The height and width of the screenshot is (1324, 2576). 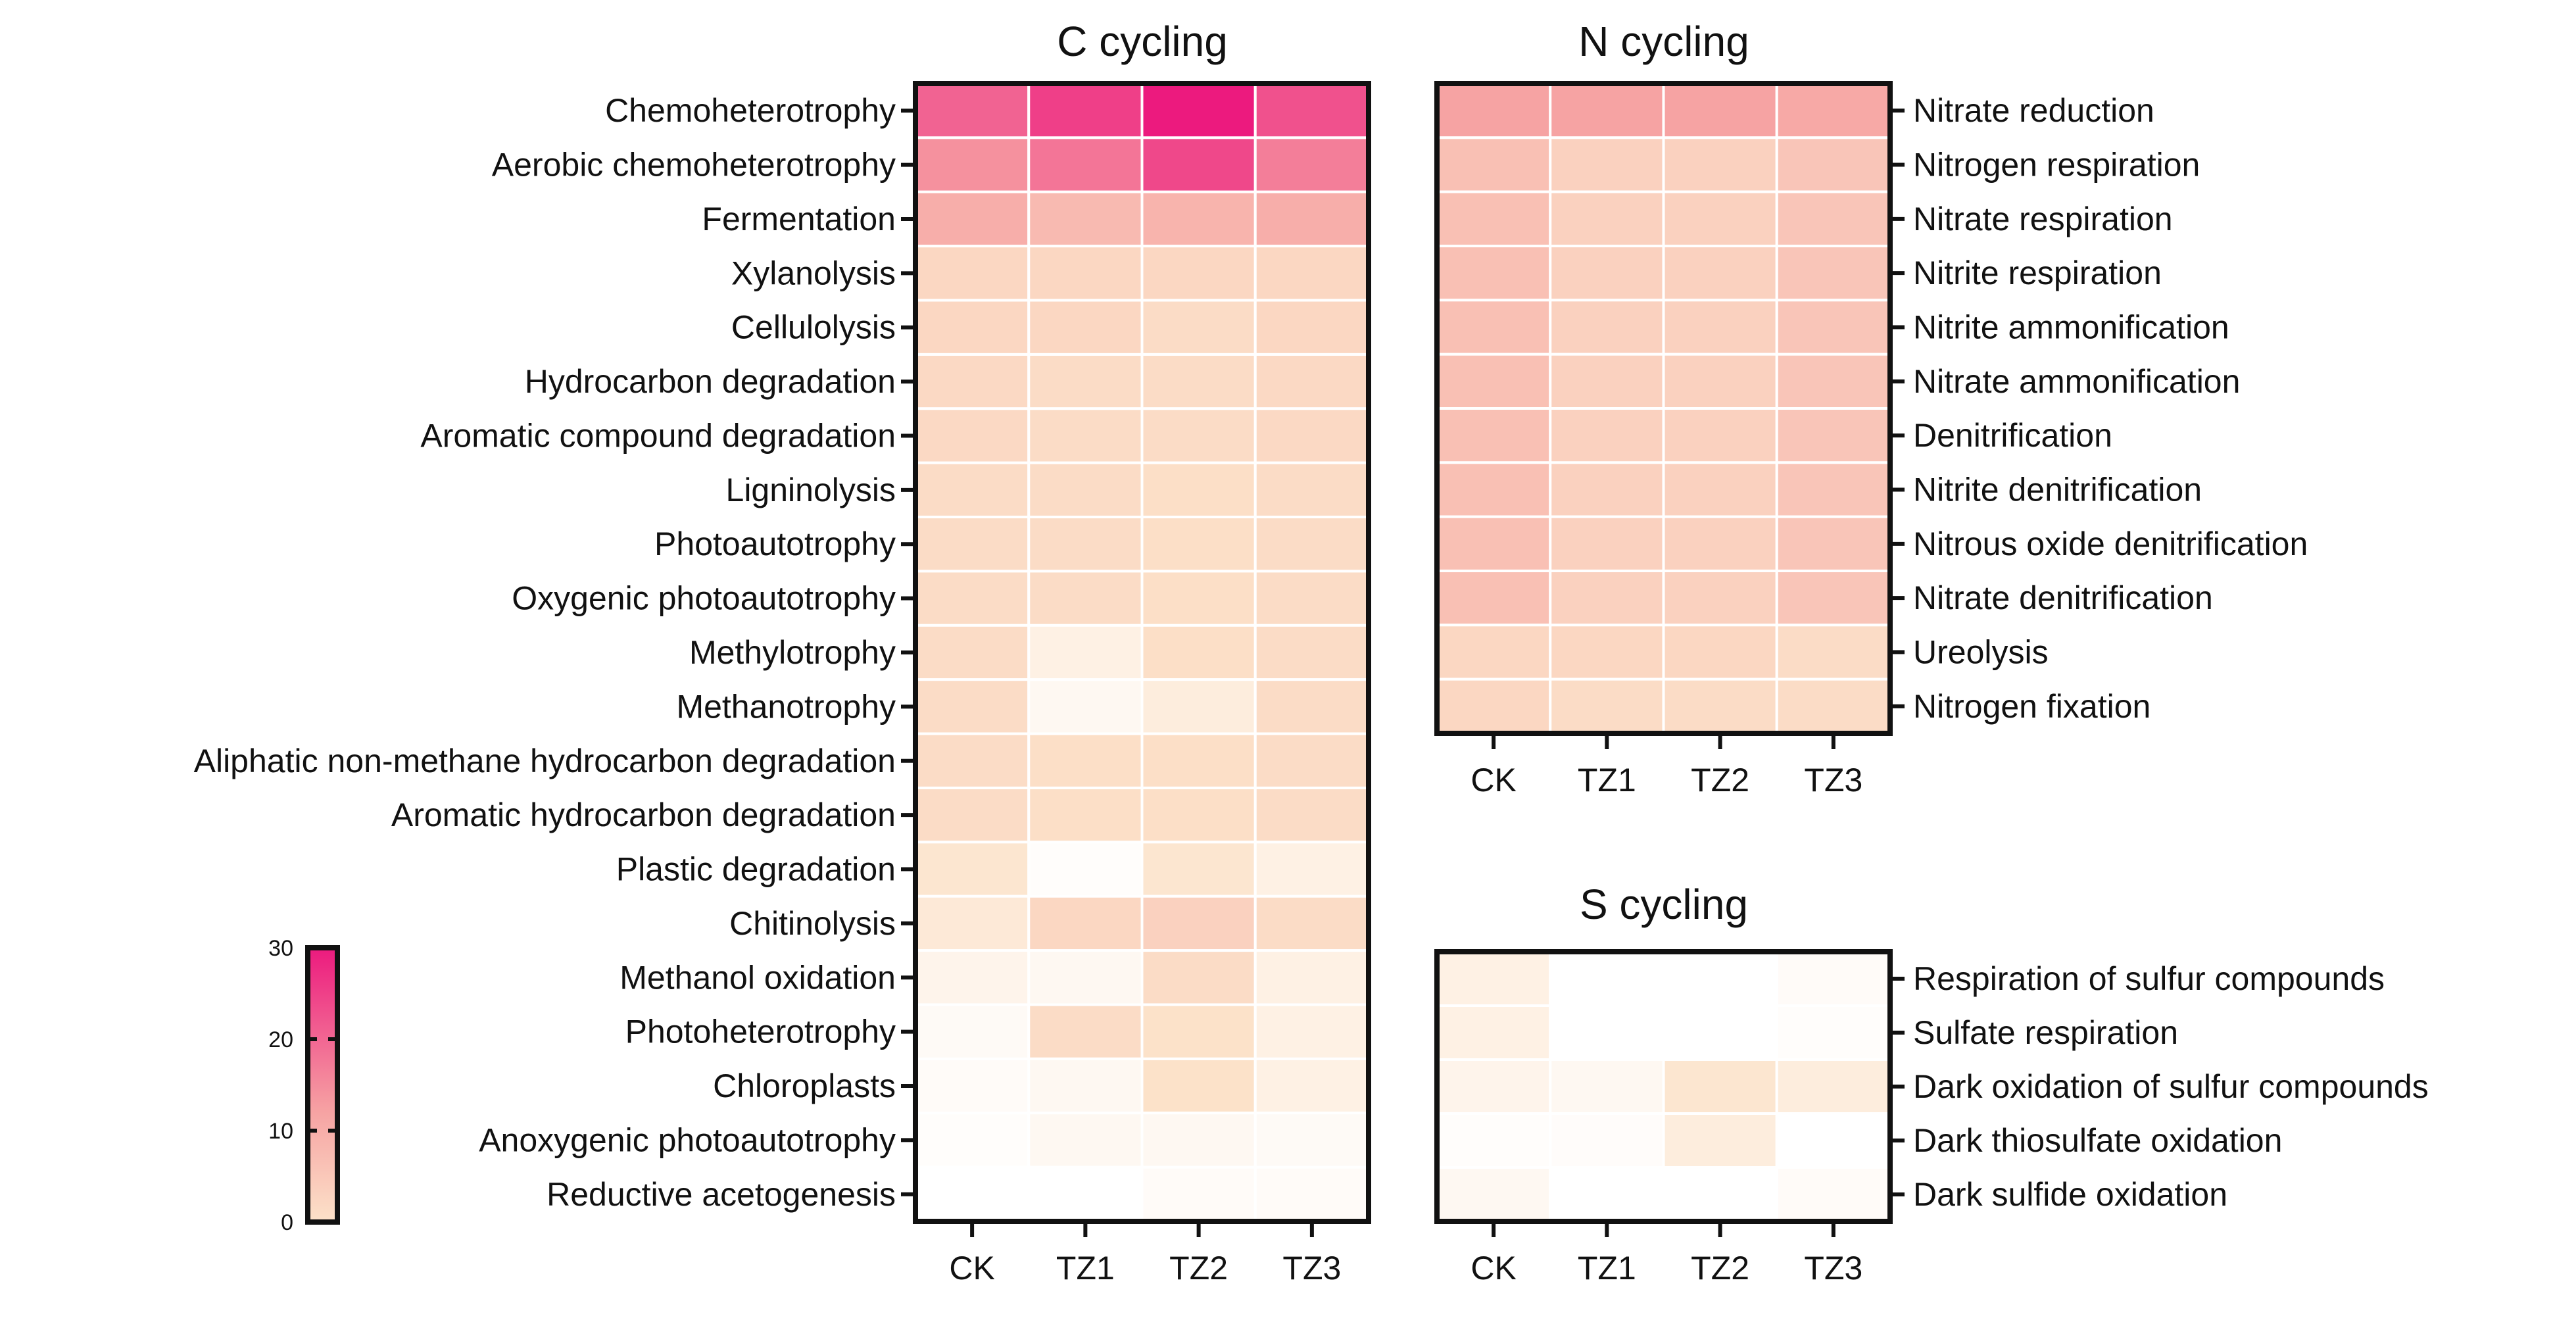 I want to click on n-cell-r2-c0, so click(x=1494, y=218).